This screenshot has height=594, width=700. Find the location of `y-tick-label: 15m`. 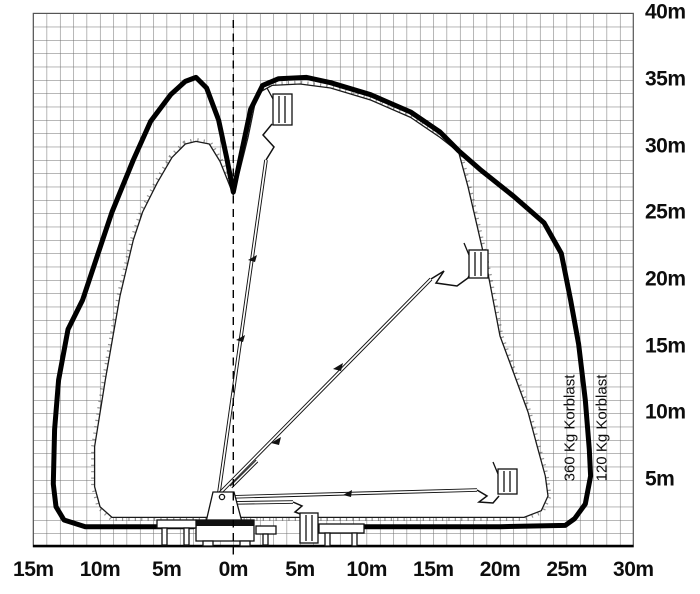

y-tick-label: 15m is located at coordinates (665, 346).